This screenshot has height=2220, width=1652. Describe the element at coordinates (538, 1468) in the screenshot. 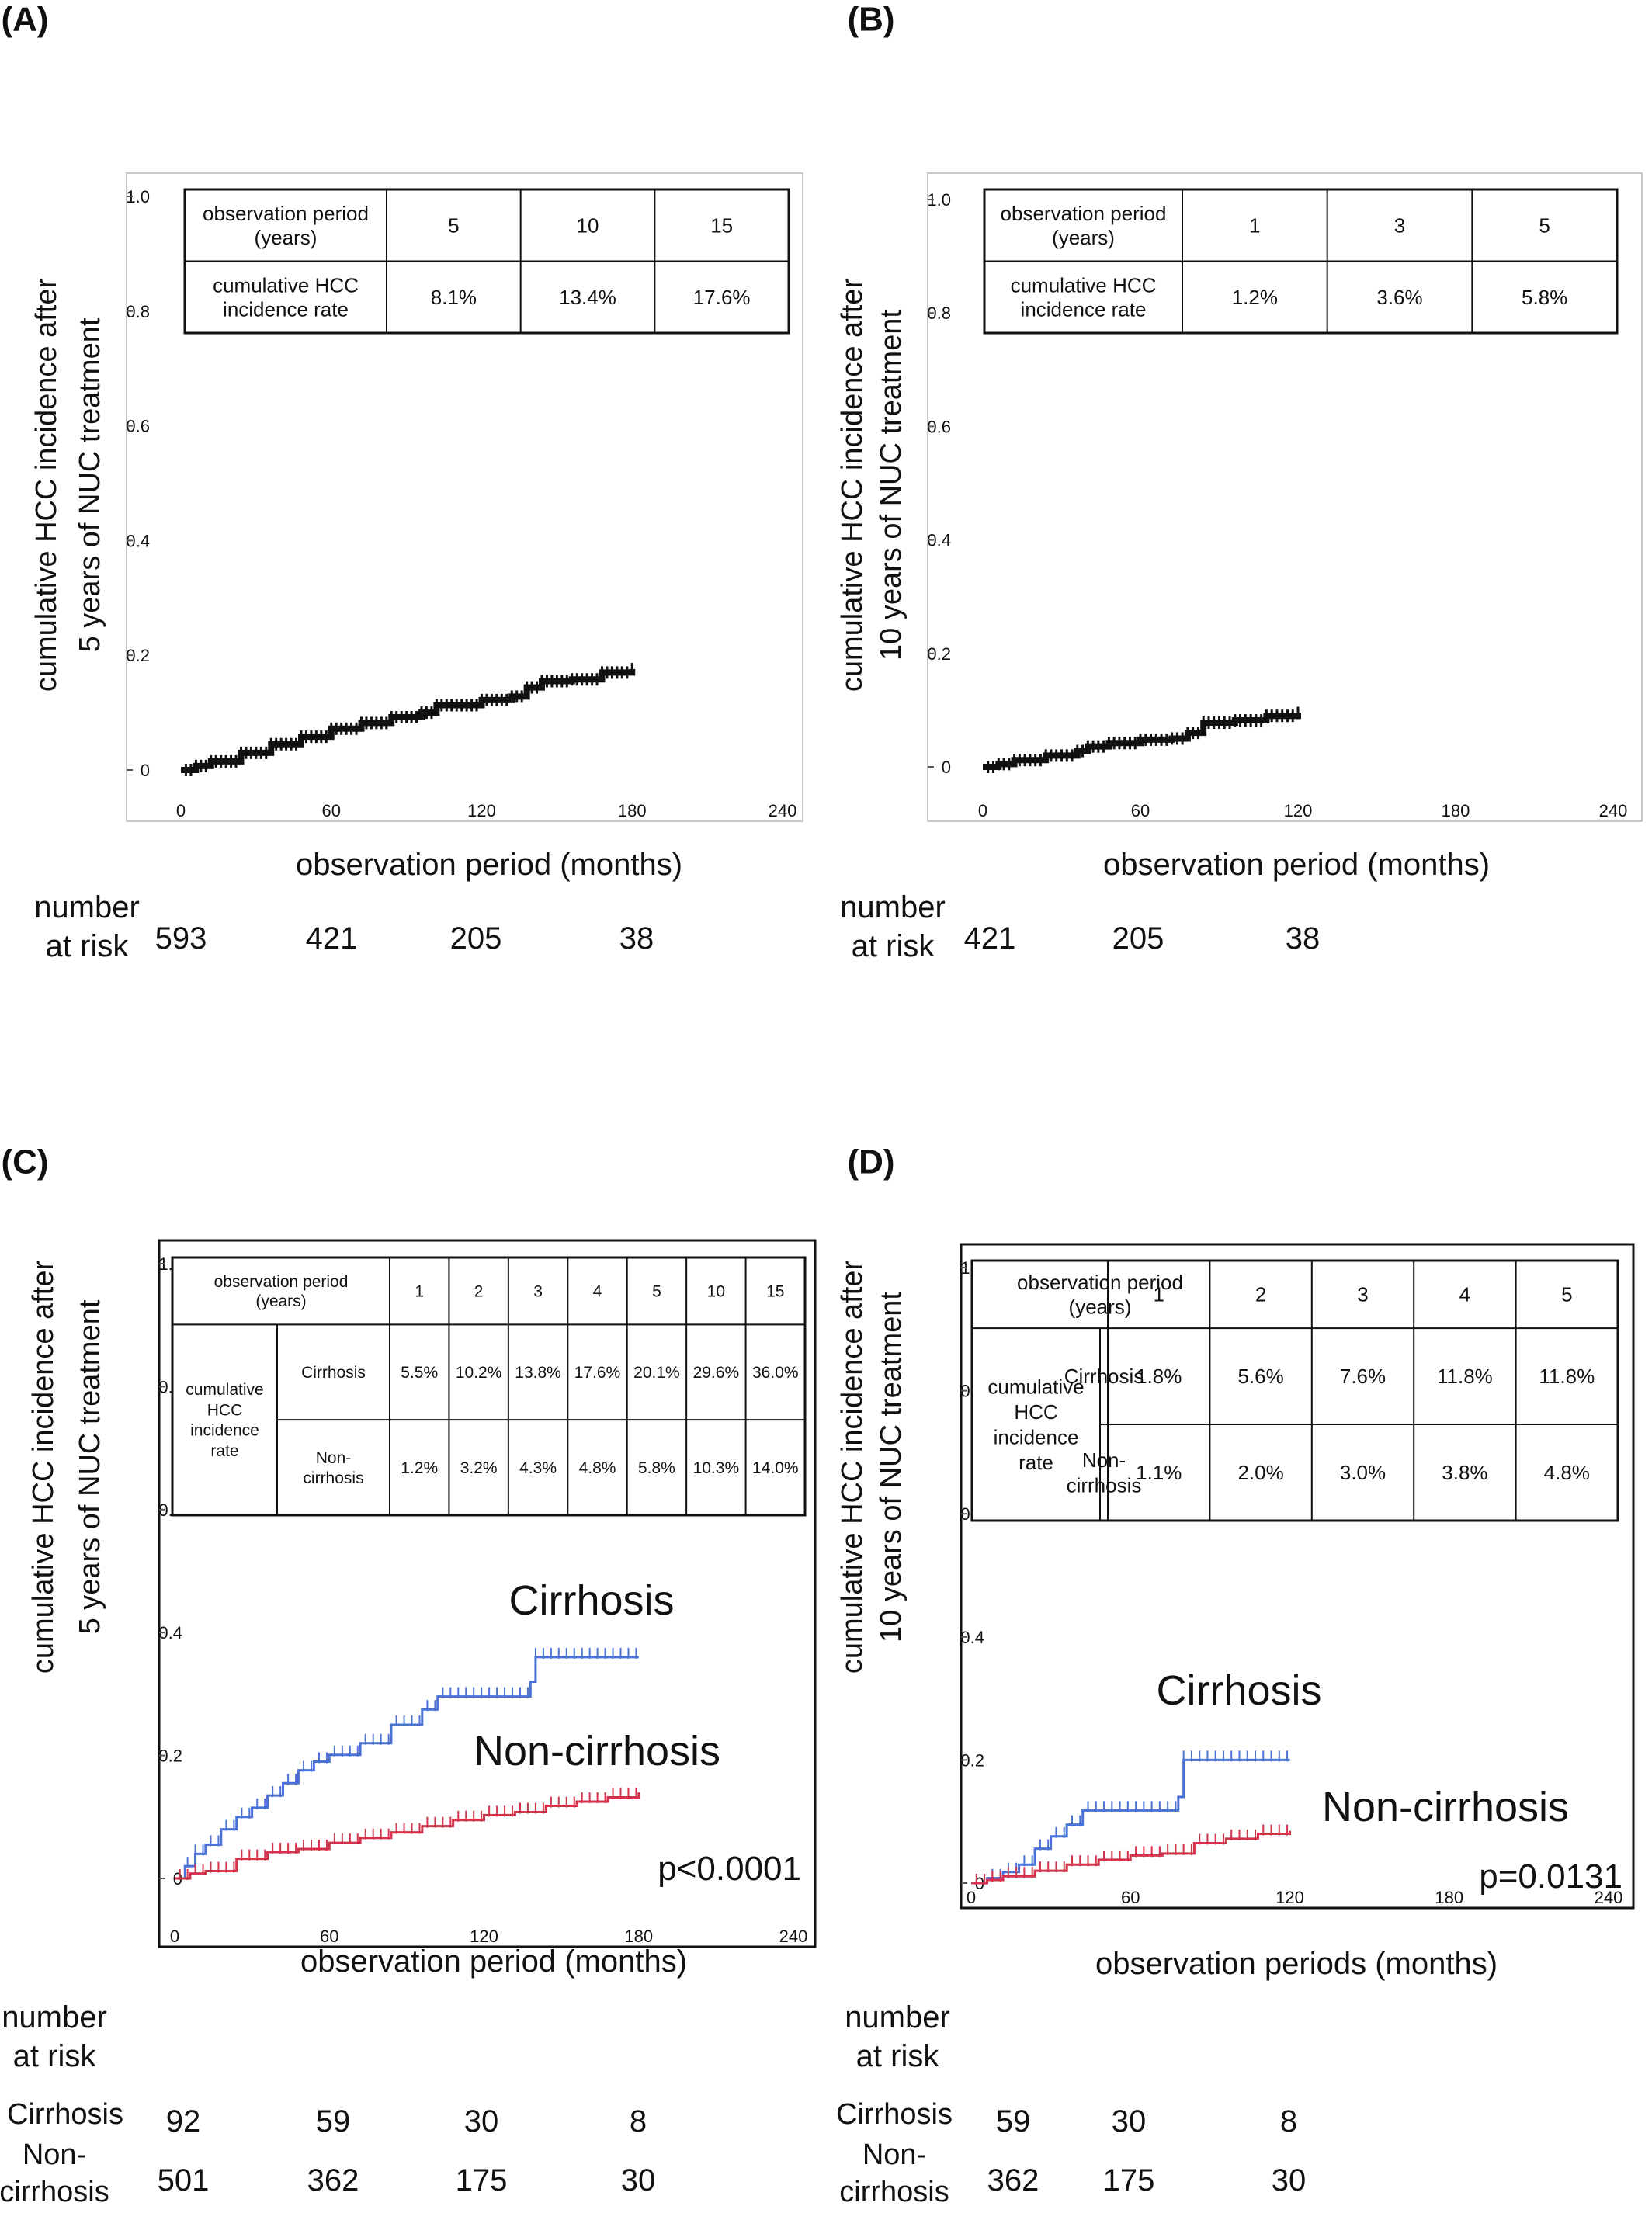

I see `table-rate: 4.3%` at that location.